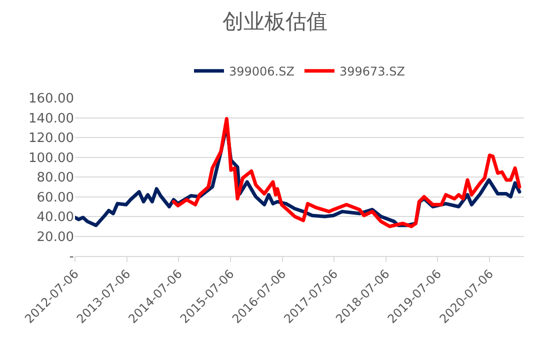 The width and height of the screenshot is (550, 342). Describe the element at coordinates (51, 158) in the screenshot. I see `y-tick-label: 100.00` at that location.